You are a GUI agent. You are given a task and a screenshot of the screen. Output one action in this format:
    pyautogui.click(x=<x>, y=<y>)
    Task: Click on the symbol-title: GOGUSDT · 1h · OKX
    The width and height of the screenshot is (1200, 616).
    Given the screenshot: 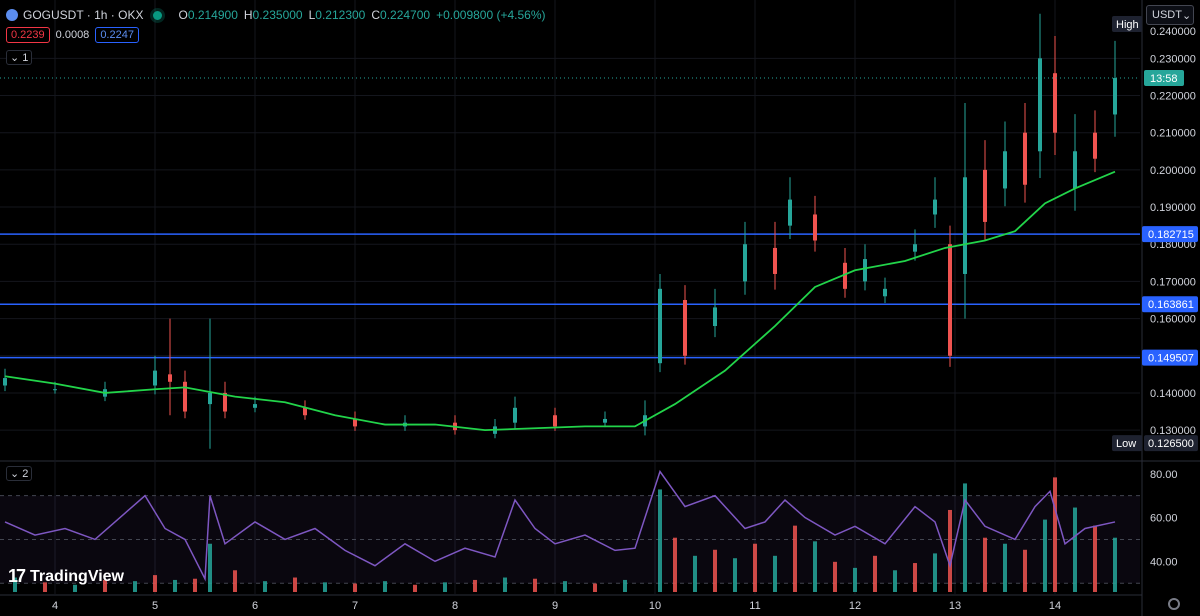 What is the action you would take?
    pyautogui.click(x=83, y=15)
    